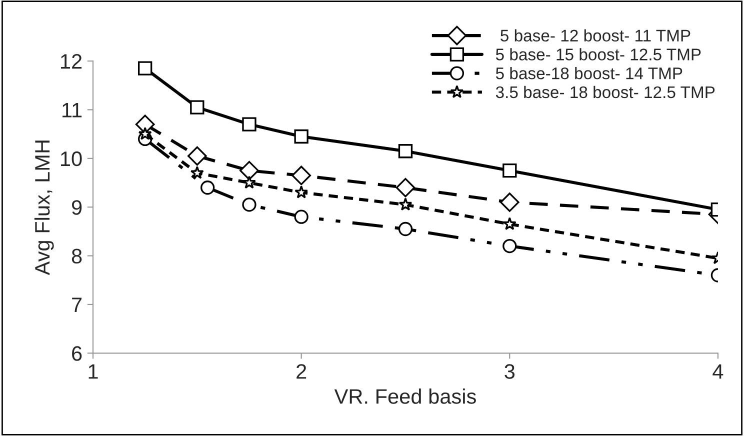 This screenshot has width=744, height=436. I want to click on y-tick-label: 12, so click(71, 61).